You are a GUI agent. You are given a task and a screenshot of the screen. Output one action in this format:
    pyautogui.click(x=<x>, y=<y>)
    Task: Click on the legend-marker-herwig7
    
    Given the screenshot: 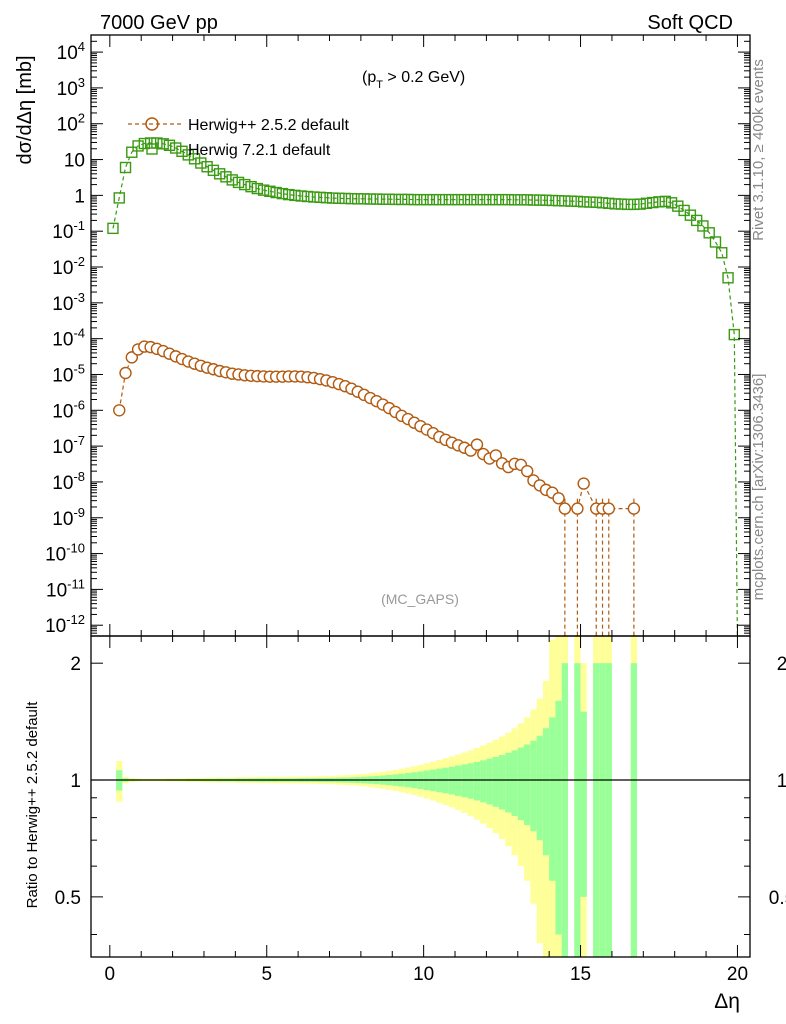 What is the action you would take?
    pyautogui.click(x=152, y=149)
    